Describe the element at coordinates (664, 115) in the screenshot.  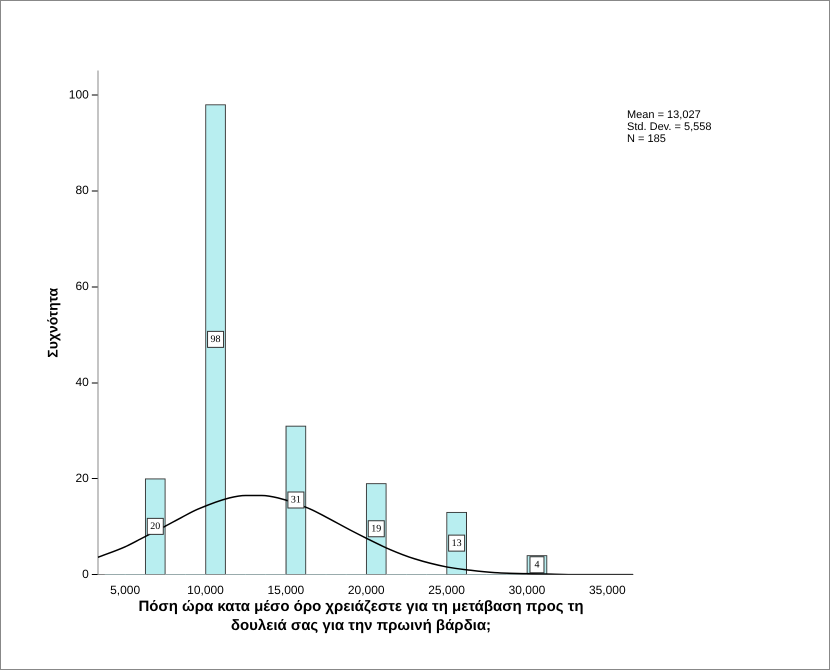
I see `annotation: Mean = 13,027` at that location.